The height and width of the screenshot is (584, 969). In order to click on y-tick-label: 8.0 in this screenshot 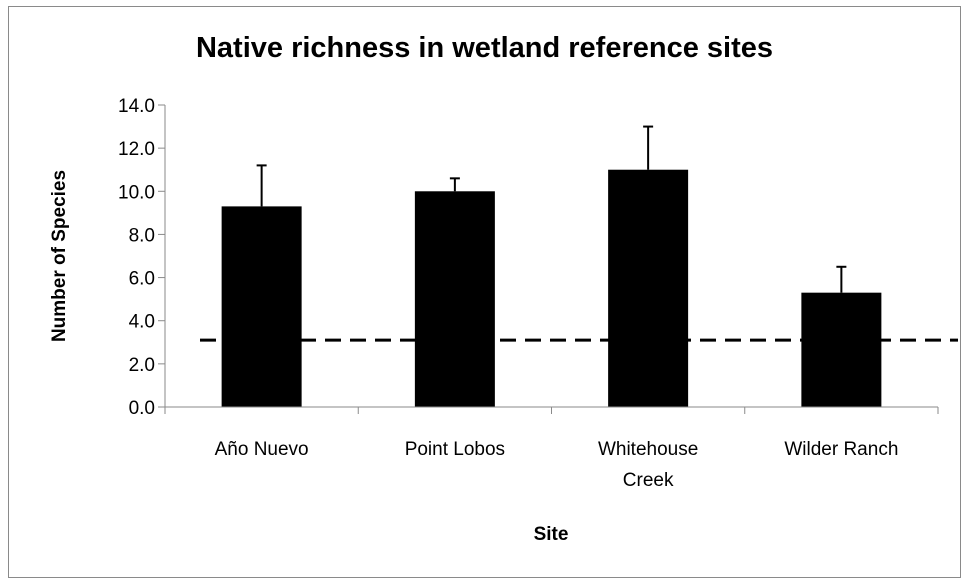, I will do `click(142, 235)`.